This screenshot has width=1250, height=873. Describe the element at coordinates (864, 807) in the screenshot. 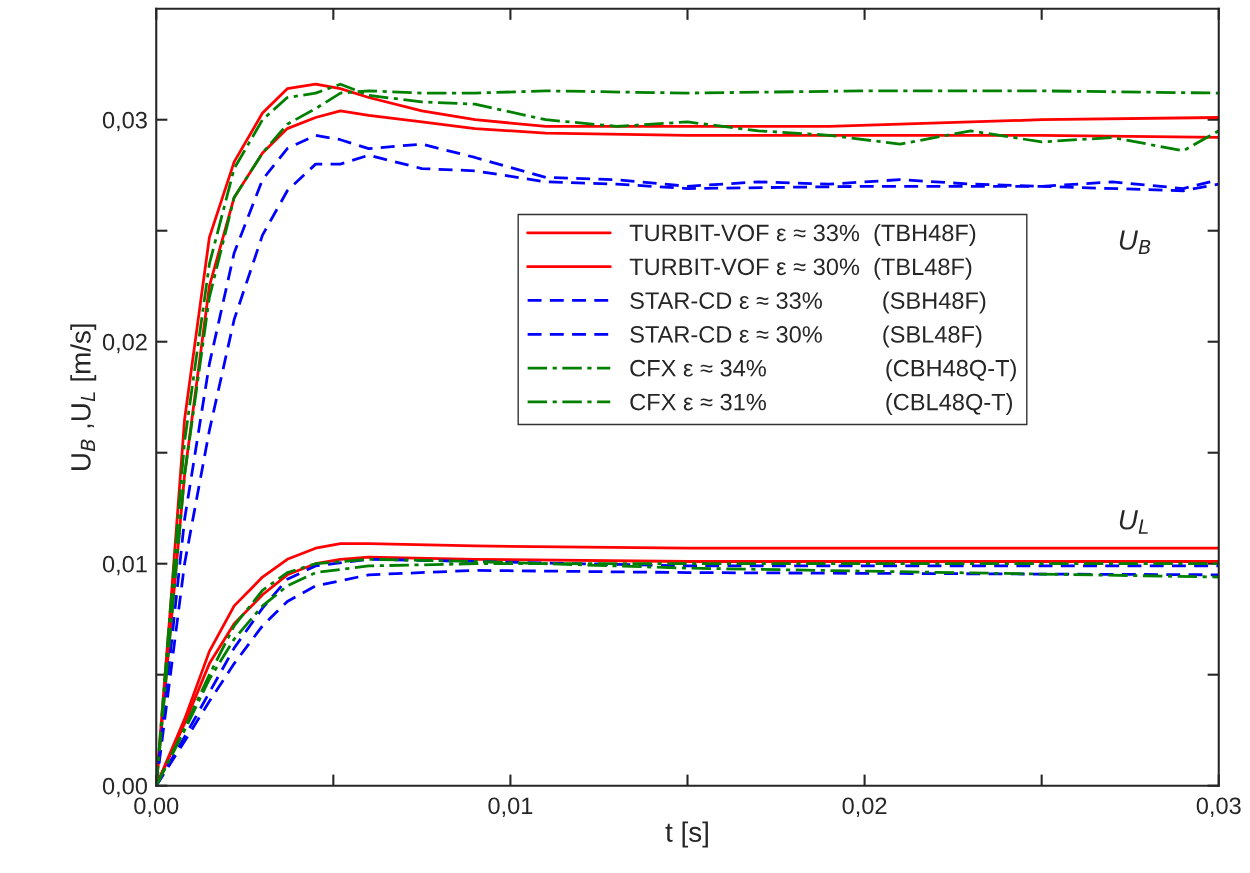

I see `x-tick-label: 0,02` at that location.